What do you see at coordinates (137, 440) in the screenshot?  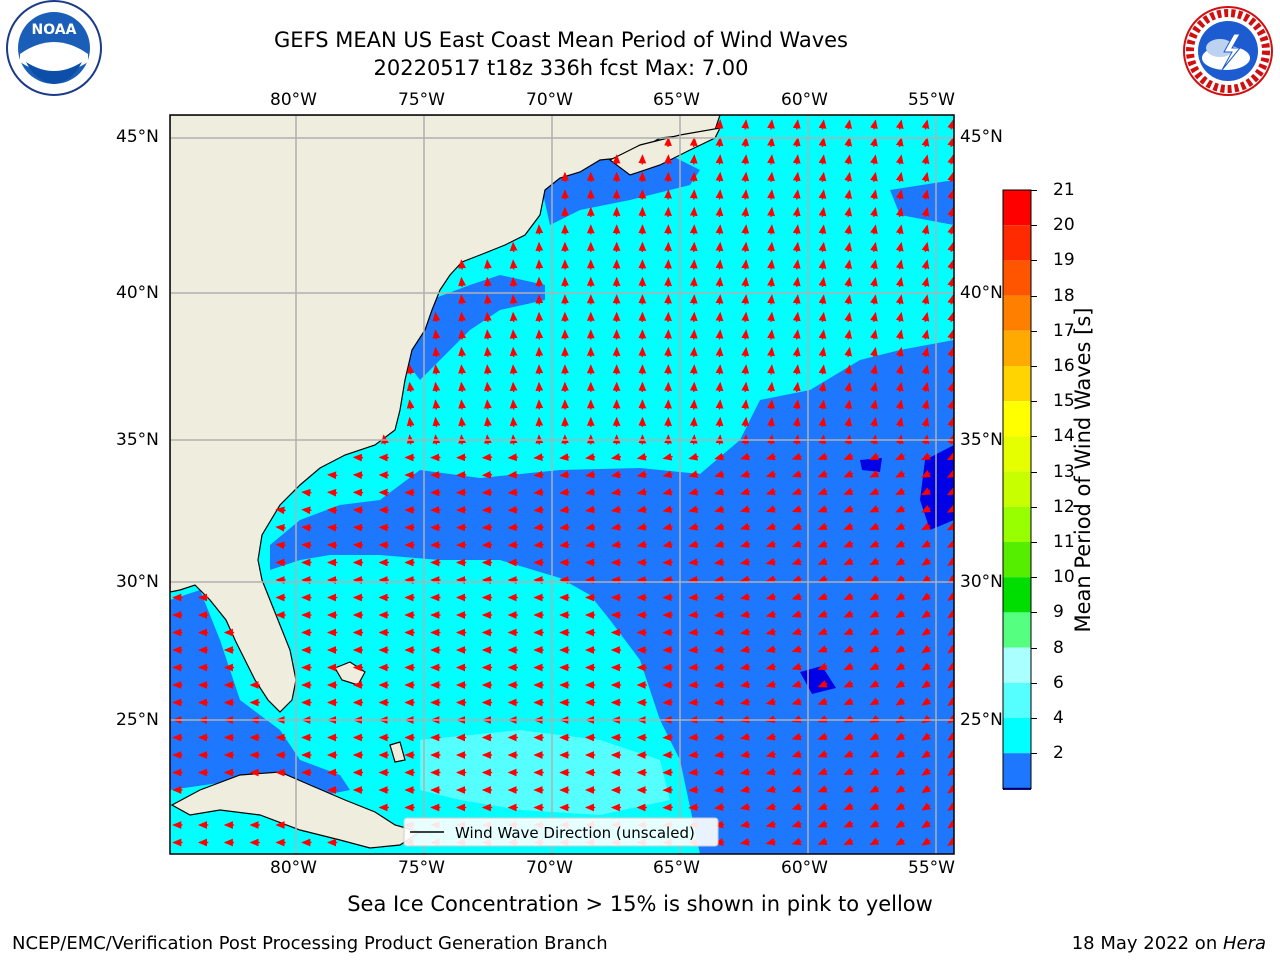 I see `lat-label-left-35n: 35°N` at bounding box center [137, 440].